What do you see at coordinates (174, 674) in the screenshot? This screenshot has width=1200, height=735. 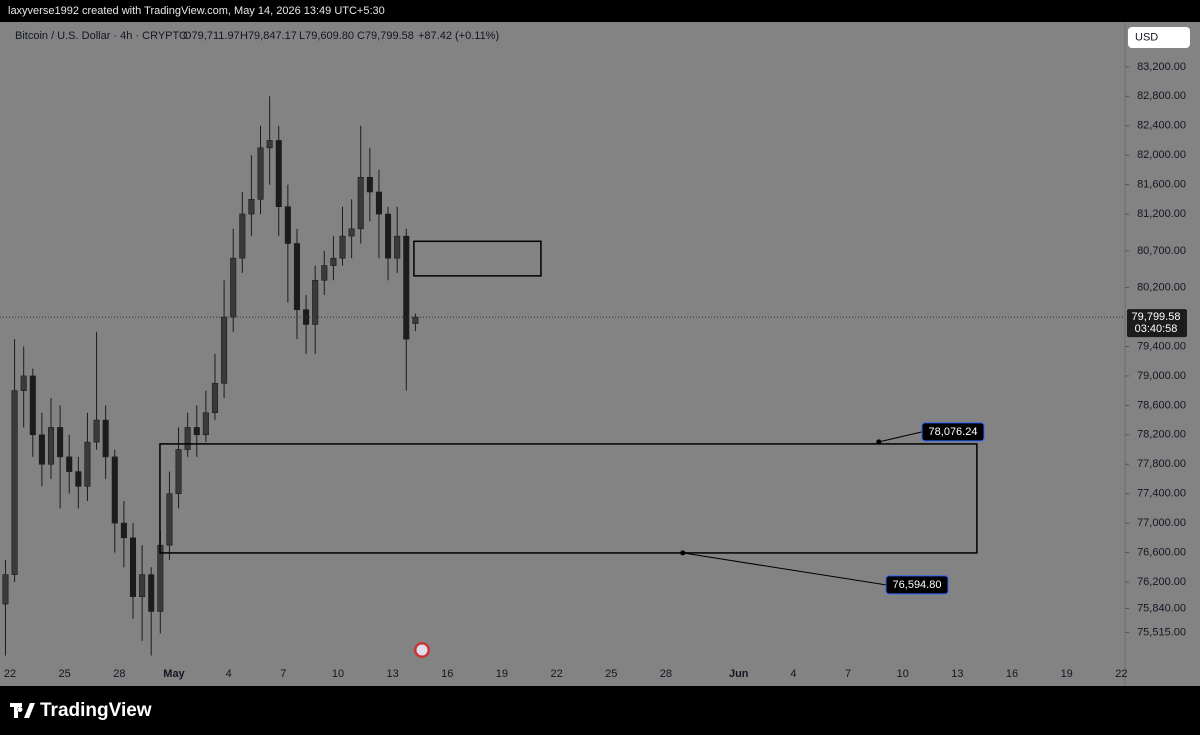 I see `x-tick-label: May` at bounding box center [174, 674].